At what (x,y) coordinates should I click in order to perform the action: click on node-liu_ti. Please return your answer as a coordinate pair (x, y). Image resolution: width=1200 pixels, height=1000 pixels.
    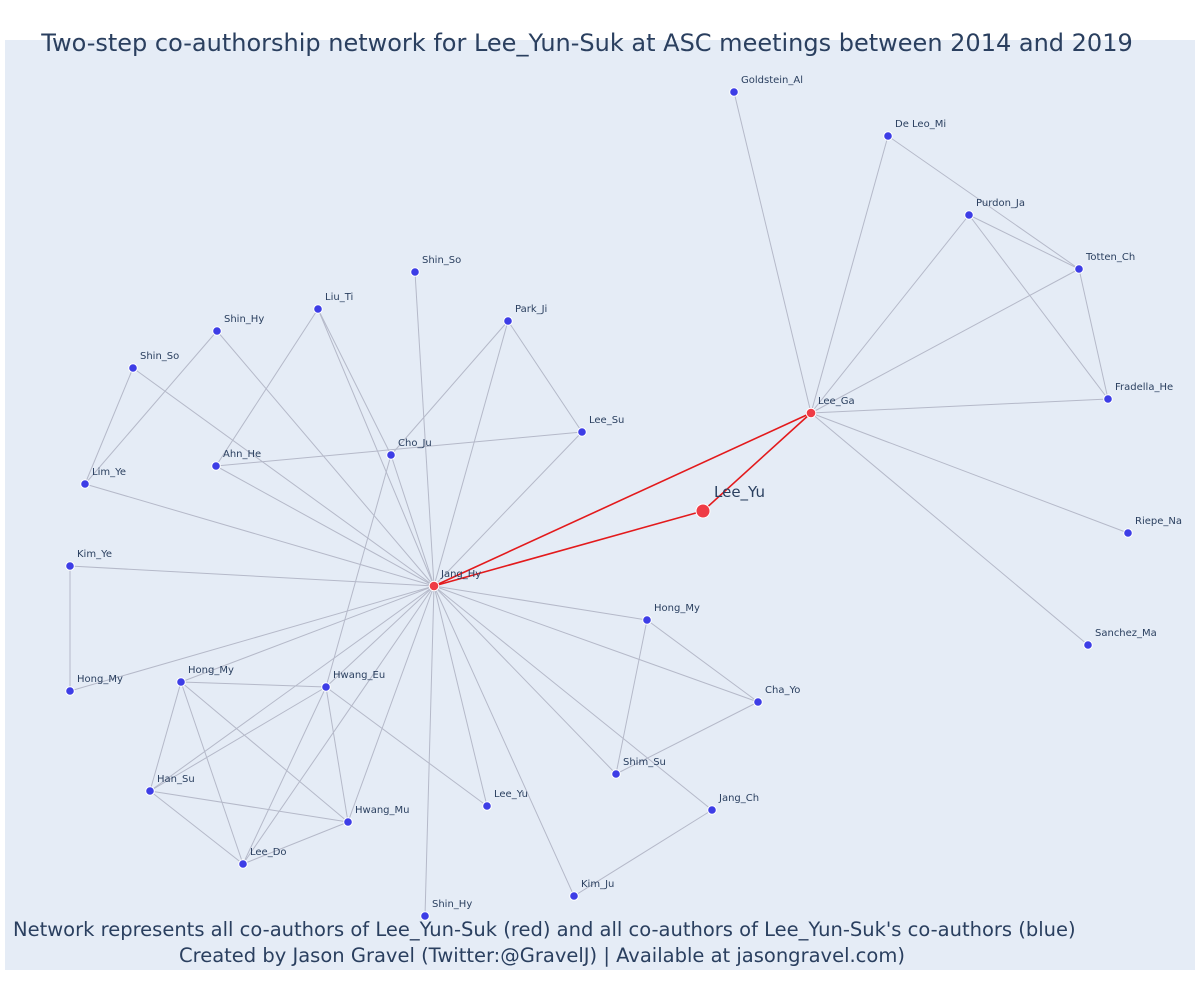
    Looking at the image, I should click on (318, 309).